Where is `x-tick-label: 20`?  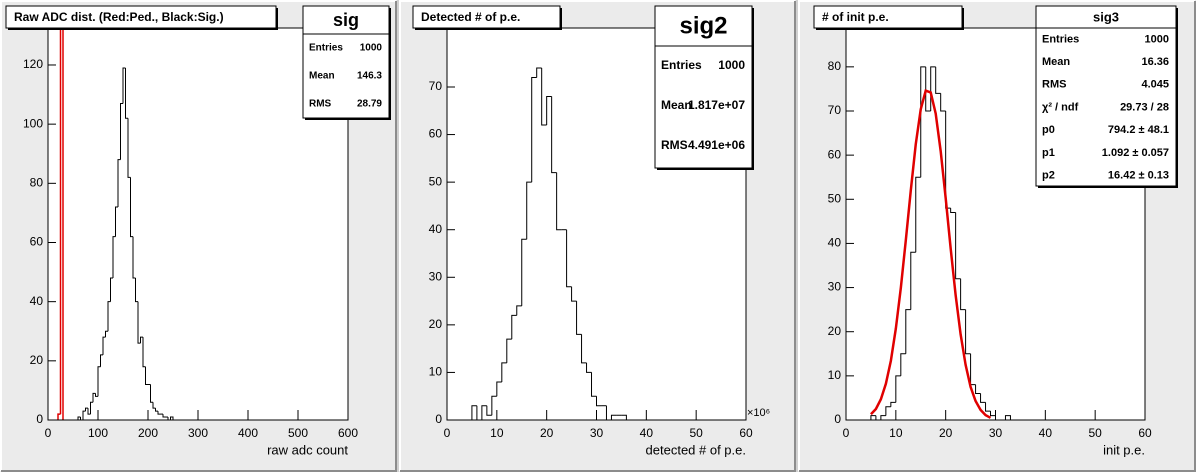 x-tick-label: 20 is located at coordinates (547, 433).